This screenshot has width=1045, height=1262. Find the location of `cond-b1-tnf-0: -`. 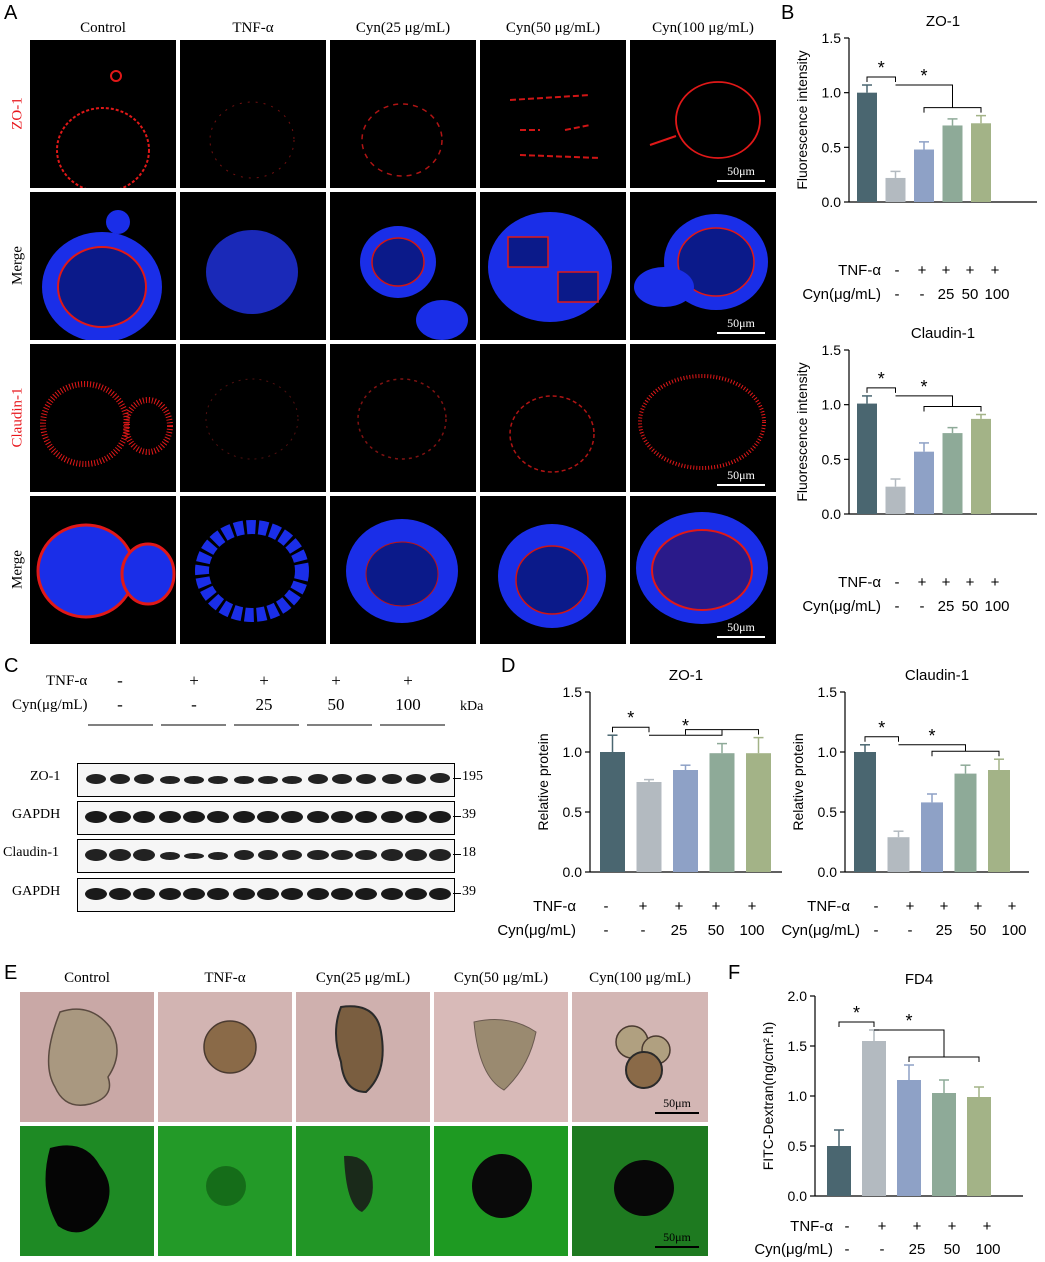

cond-b1-tnf-0: - is located at coordinates (897, 270).